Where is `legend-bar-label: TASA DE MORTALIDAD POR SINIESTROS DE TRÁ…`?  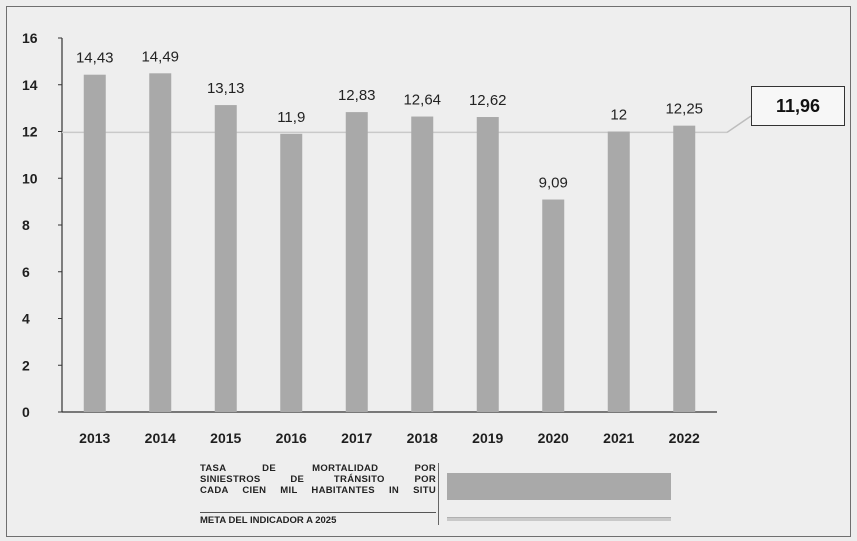 legend-bar-label: TASA DE MORTALIDAD POR SINIESTROS DE TRÁ… is located at coordinates (318, 479).